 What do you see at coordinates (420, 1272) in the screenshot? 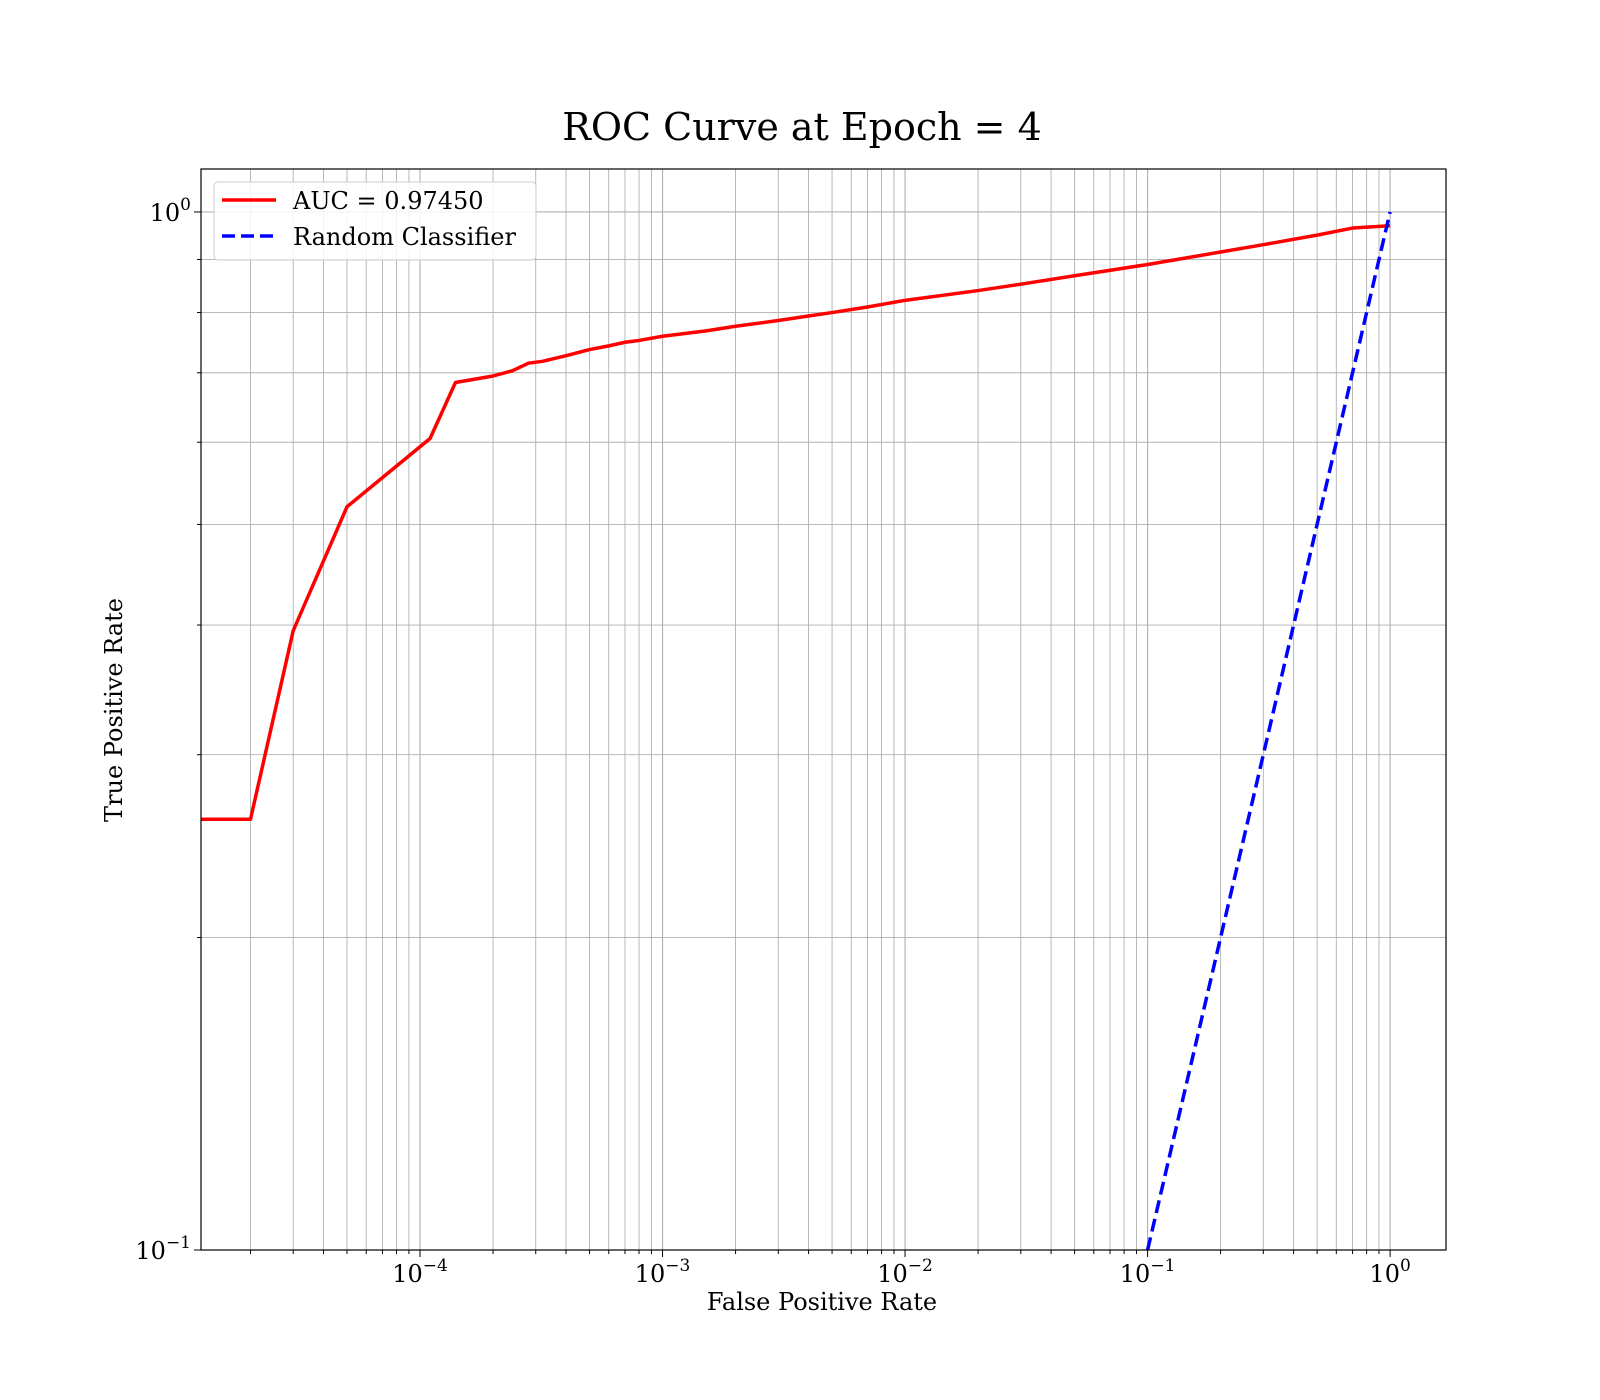
I see `x-tick-label: 10⁻⁴` at bounding box center [420, 1272].